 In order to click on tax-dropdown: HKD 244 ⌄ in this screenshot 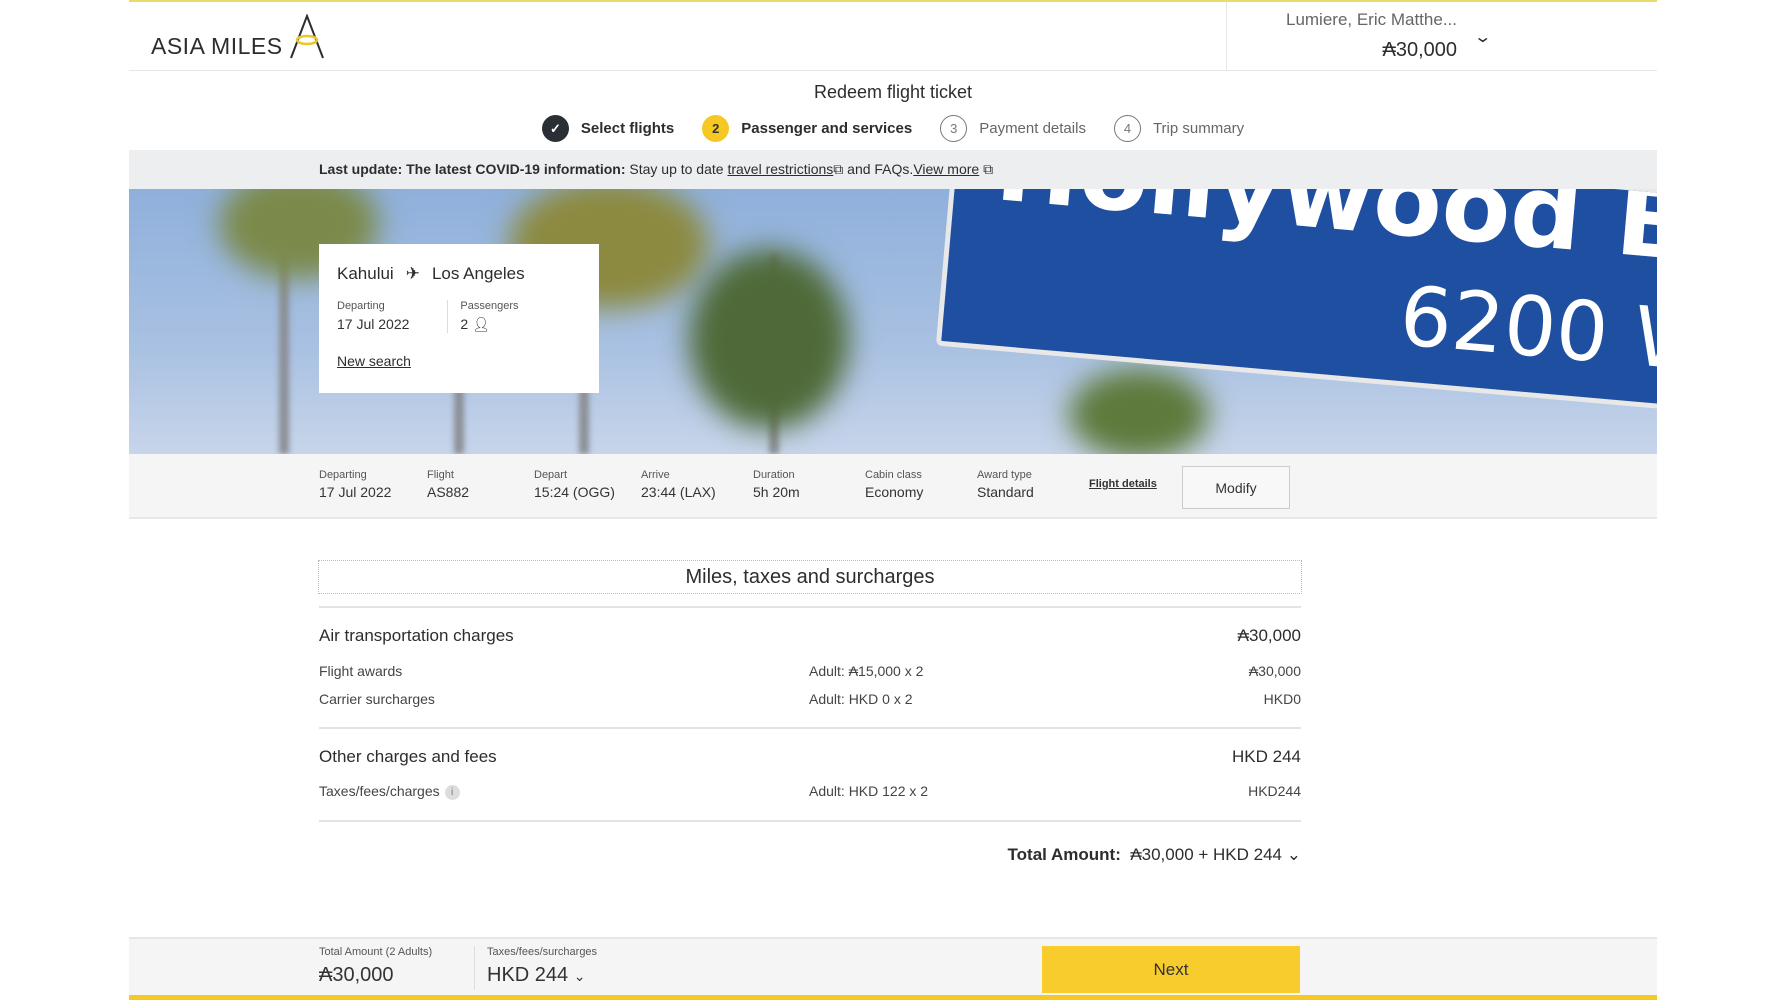, I will do `click(536, 975)`.